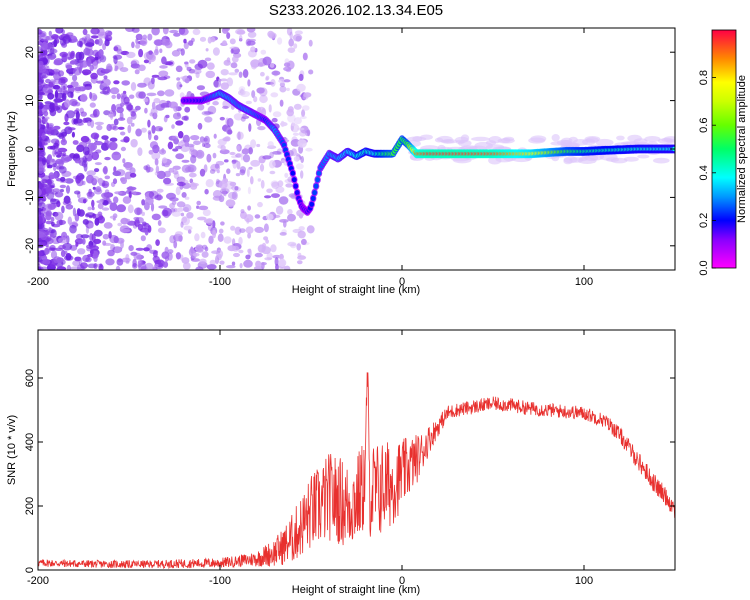 The width and height of the screenshot is (750, 600). I want to click on snr-x-tick-label: -200, so click(38, 581).